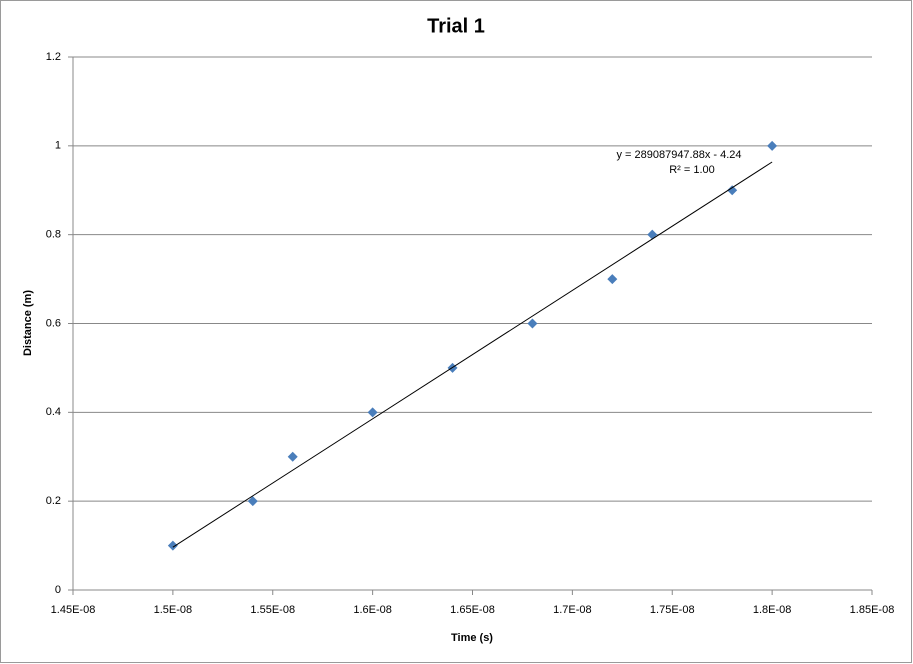 Image resolution: width=913 pixels, height=664 pixels. What do you see at coordinates (372, 610) in the screenshot?
I see `x-tick-label: 1.6E-08` at bounding box center [372, 610].